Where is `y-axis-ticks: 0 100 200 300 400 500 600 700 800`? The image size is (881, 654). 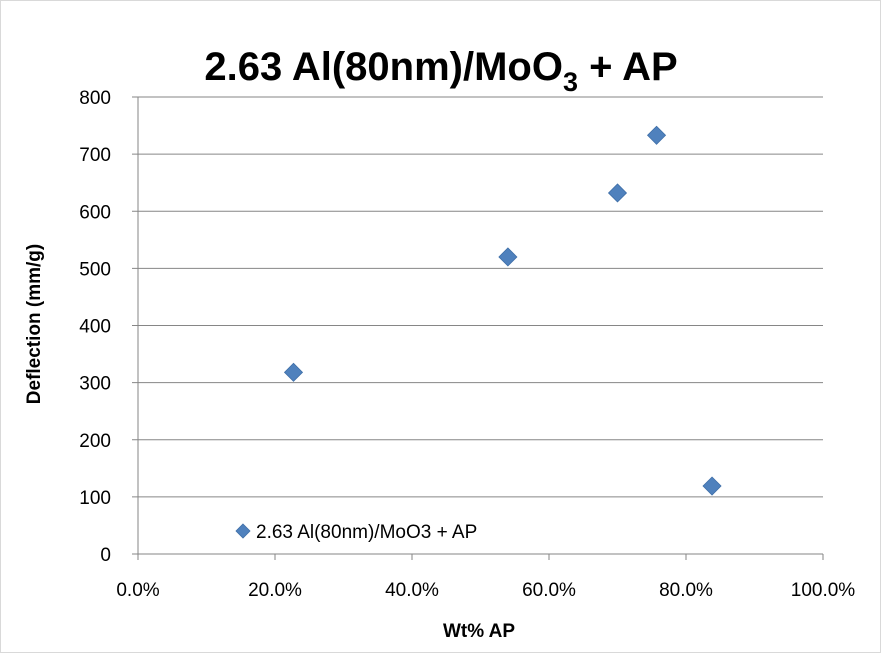 y-axis-ticks: 0 100 200 300 400 500 600 700 800 is located at coordinates (108, 327).